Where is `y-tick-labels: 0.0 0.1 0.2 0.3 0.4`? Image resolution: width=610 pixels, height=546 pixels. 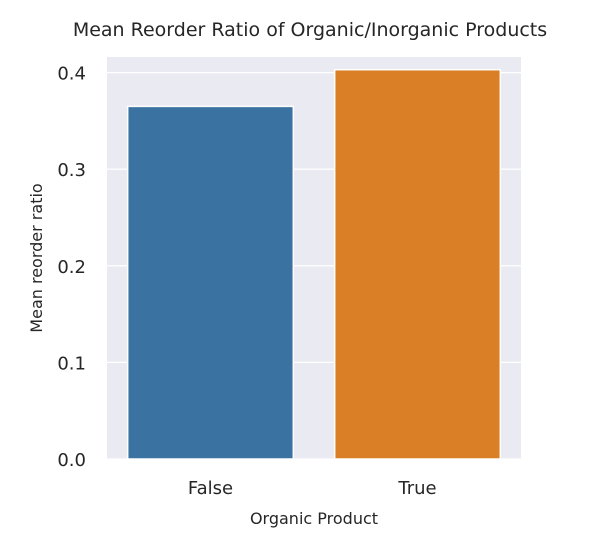 y-tick-labels: 0.0 0.1 0.2 0.3 0.4 is located at coordinates (71, 267).